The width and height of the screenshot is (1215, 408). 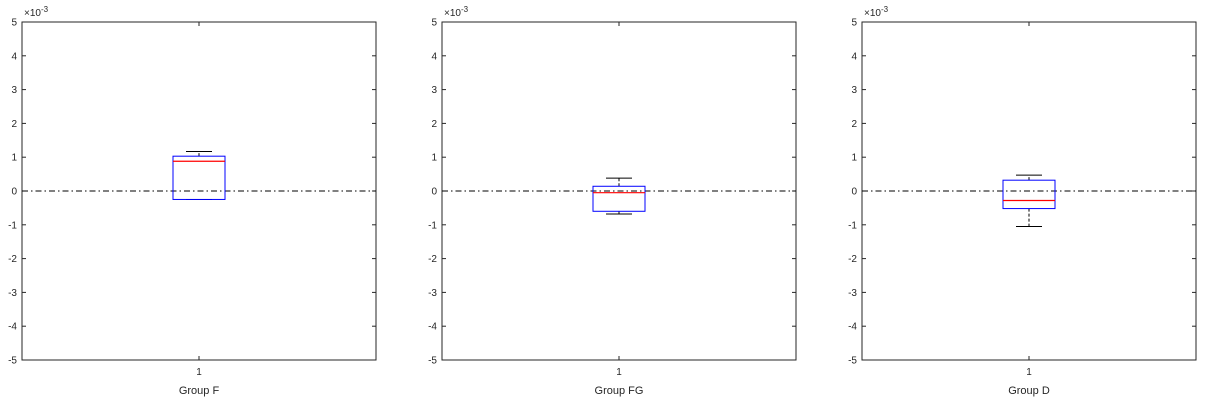 What do you see at coordinates (199, 391) in the screenshot?
I see `x-axis-label: Group F` at bounding box center [199, 391].